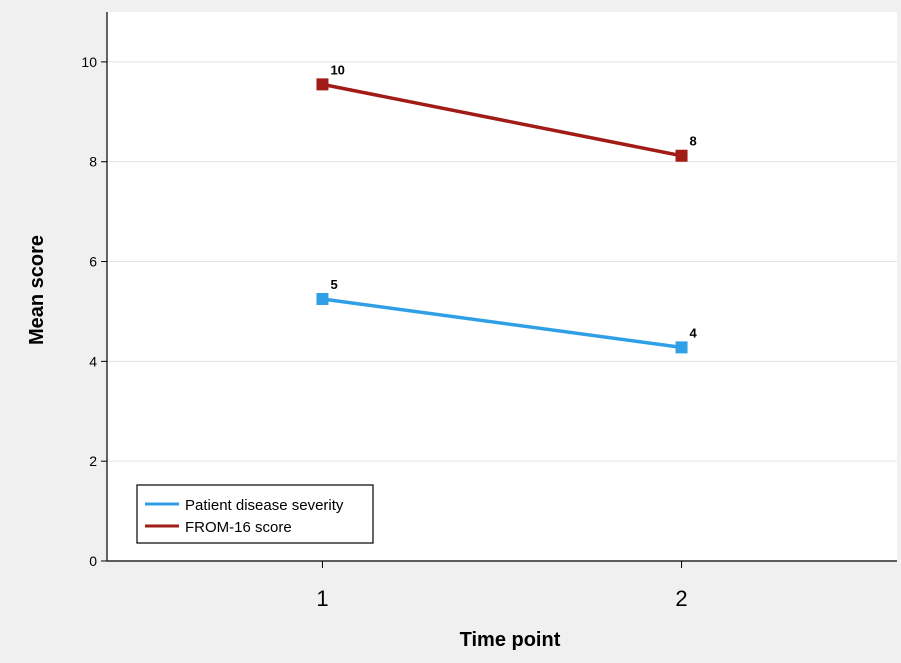 This screenshot has width=901, height=663. Describe the element at coordinates (510, 640) in the screenshot. I see `x-axis-title: Time point` at that location.